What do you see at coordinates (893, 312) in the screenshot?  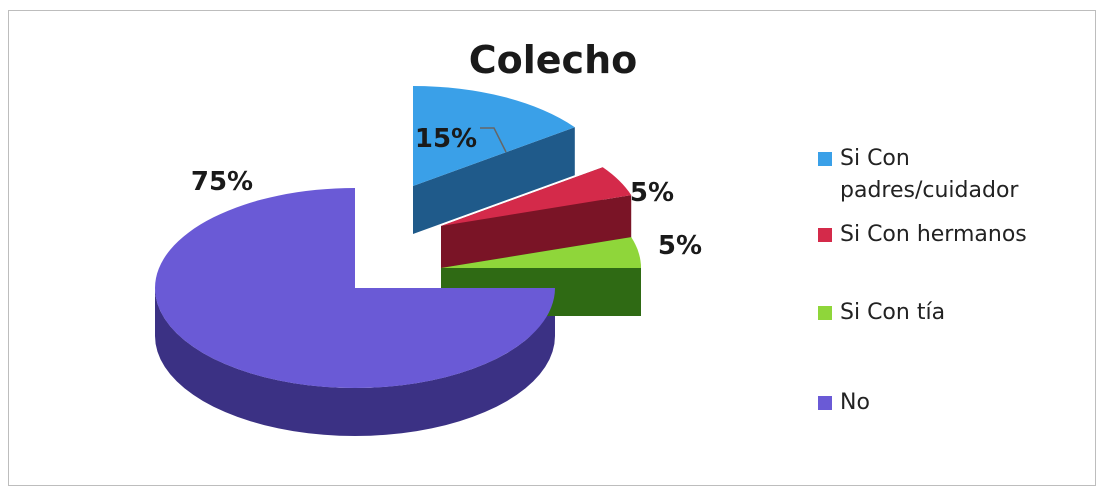 I see `legend-label-si-con-tia: Si Con tía` at bounding box center [893, 312].